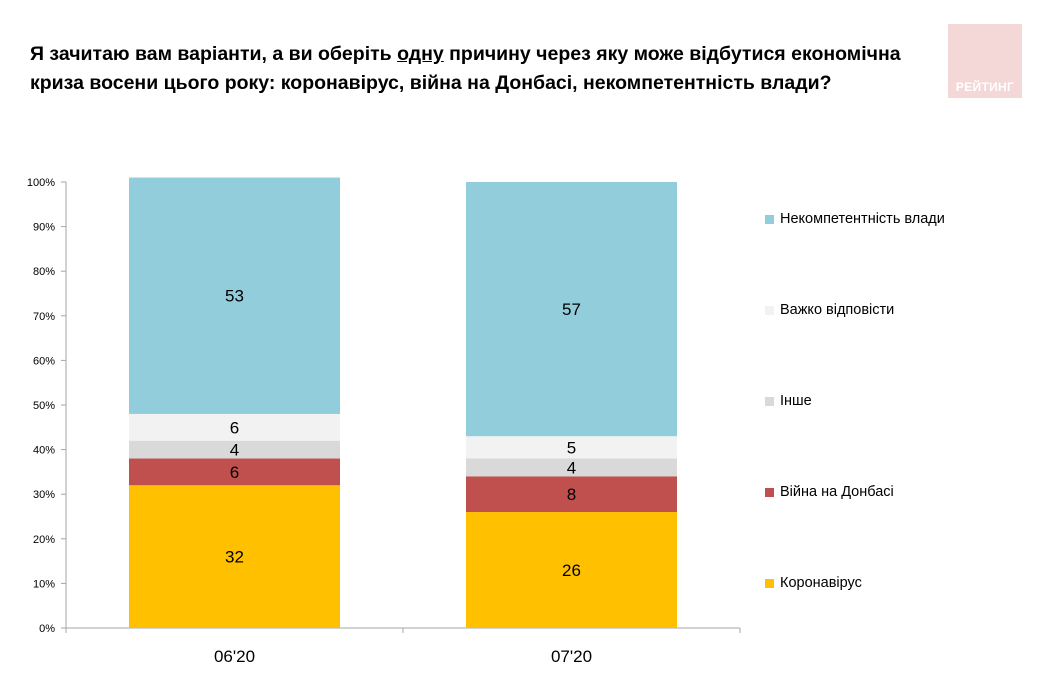  I want to click on x-tick-label: 06'20, so click(234, 656).